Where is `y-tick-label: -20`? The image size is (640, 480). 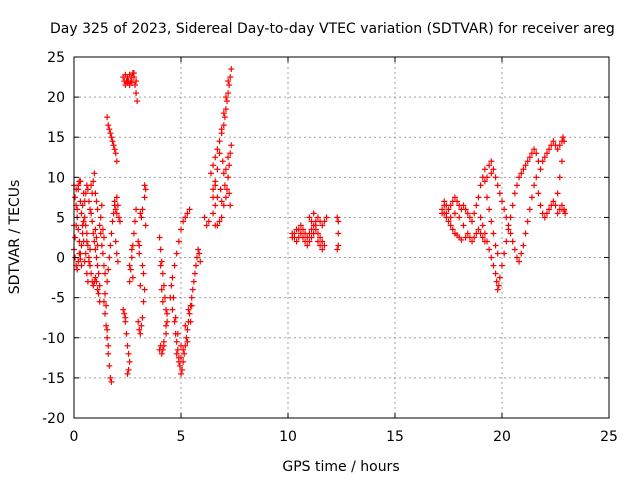 y-tick-label: -20 is located at coordinates (53, 419).